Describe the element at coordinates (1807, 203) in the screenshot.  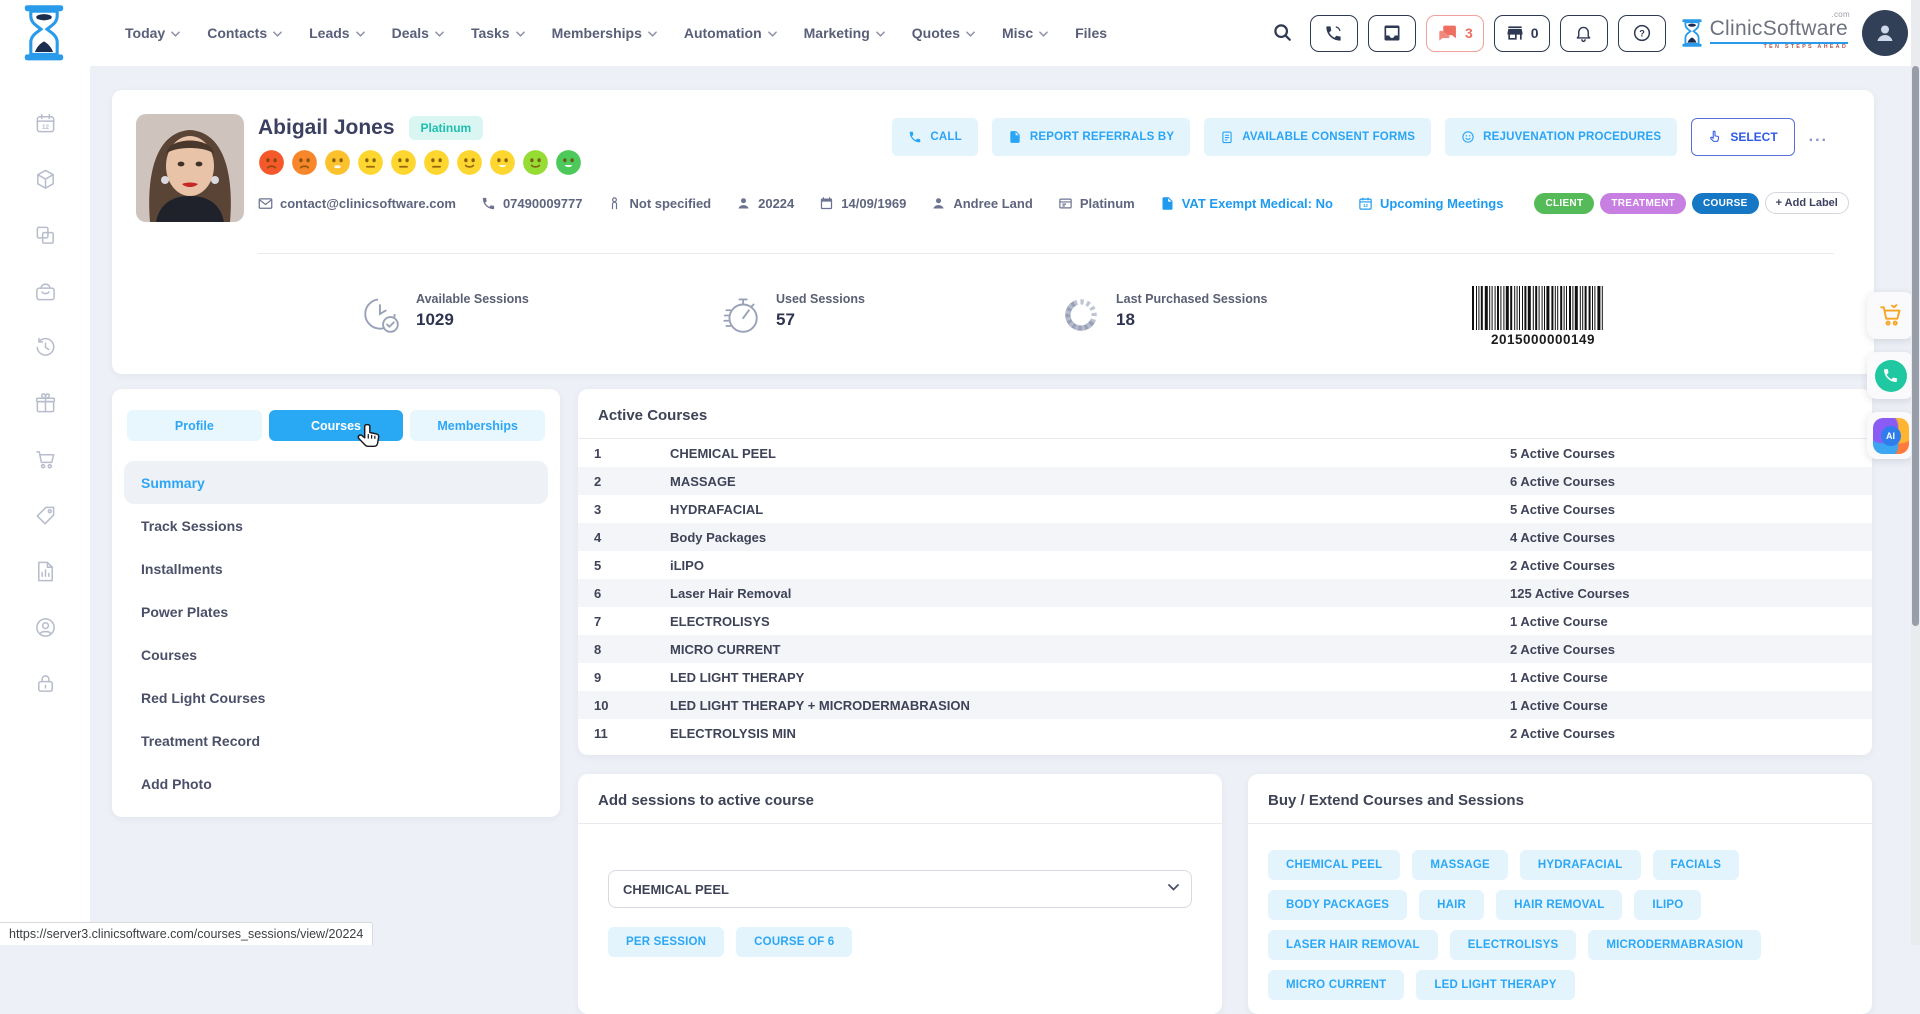
I see `add-label-button: + Add Label` at that location.